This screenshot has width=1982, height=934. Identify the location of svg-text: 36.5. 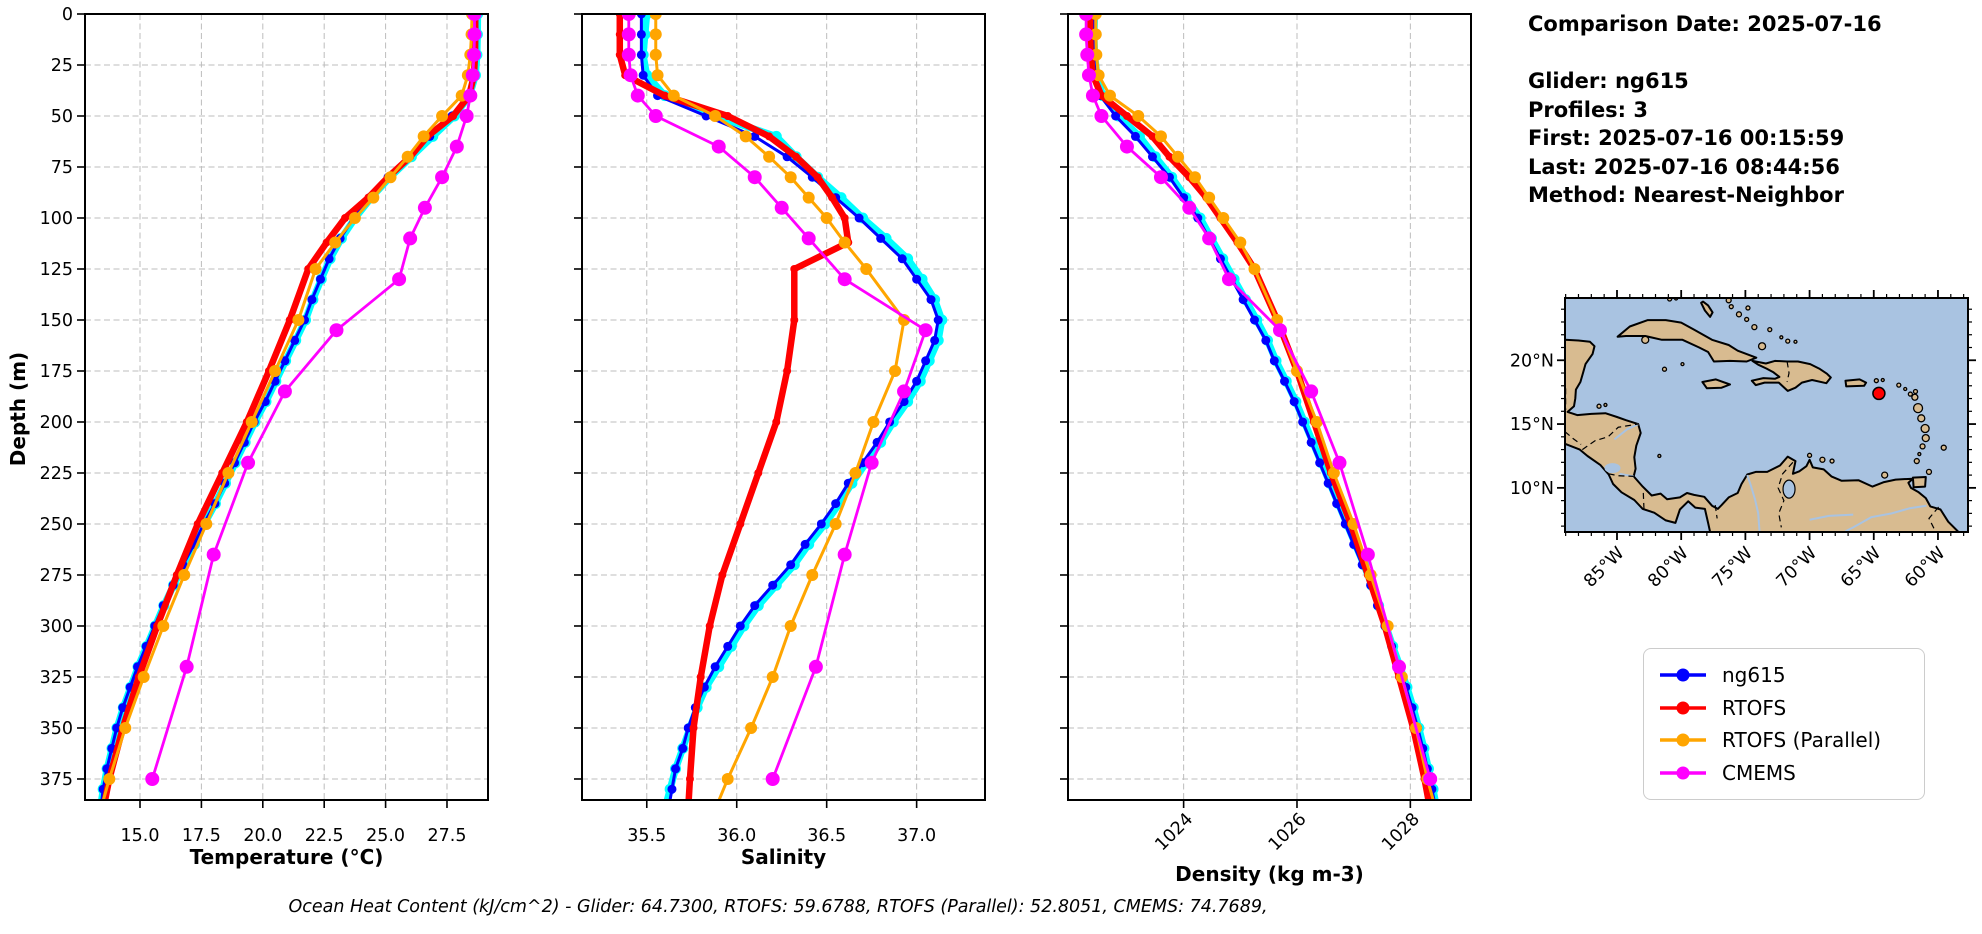
(826, 836).